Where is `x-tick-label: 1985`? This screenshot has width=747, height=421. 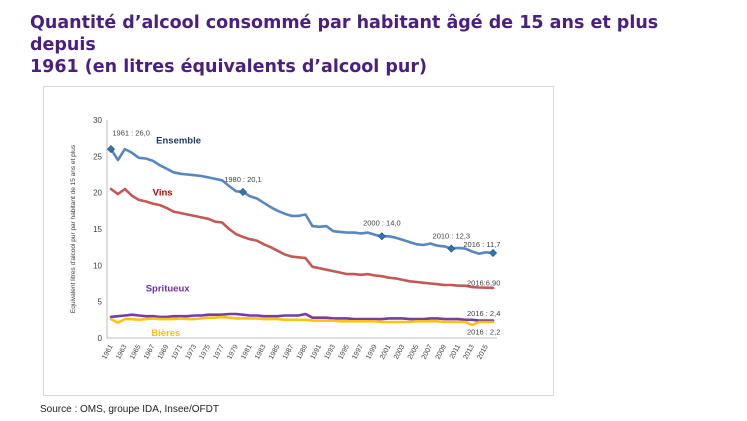
x-tick-label: 1985 is located at coordinates (275, 352).